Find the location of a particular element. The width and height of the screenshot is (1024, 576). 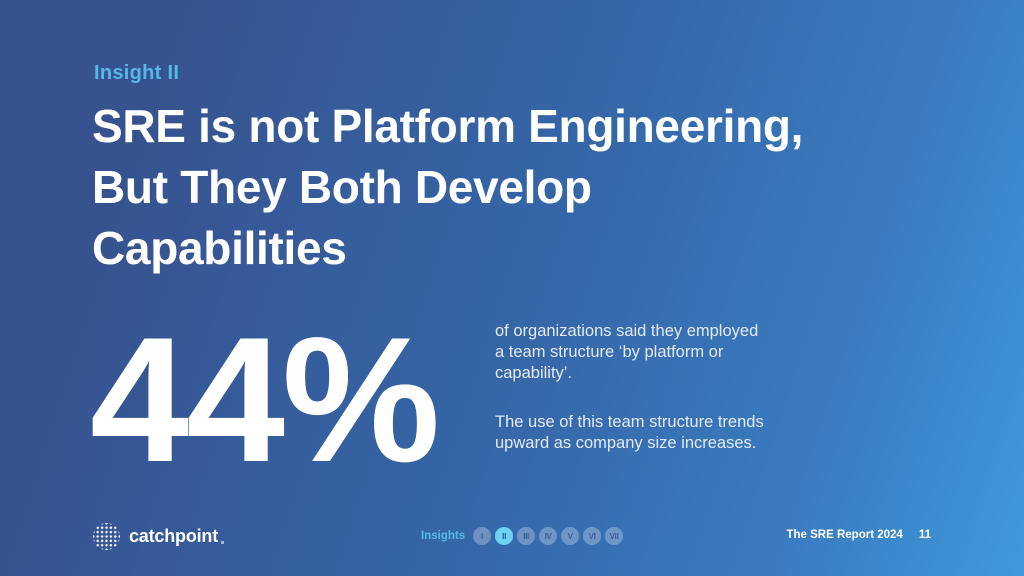

nav-insight-5: V is located at coordinates (570, 536).